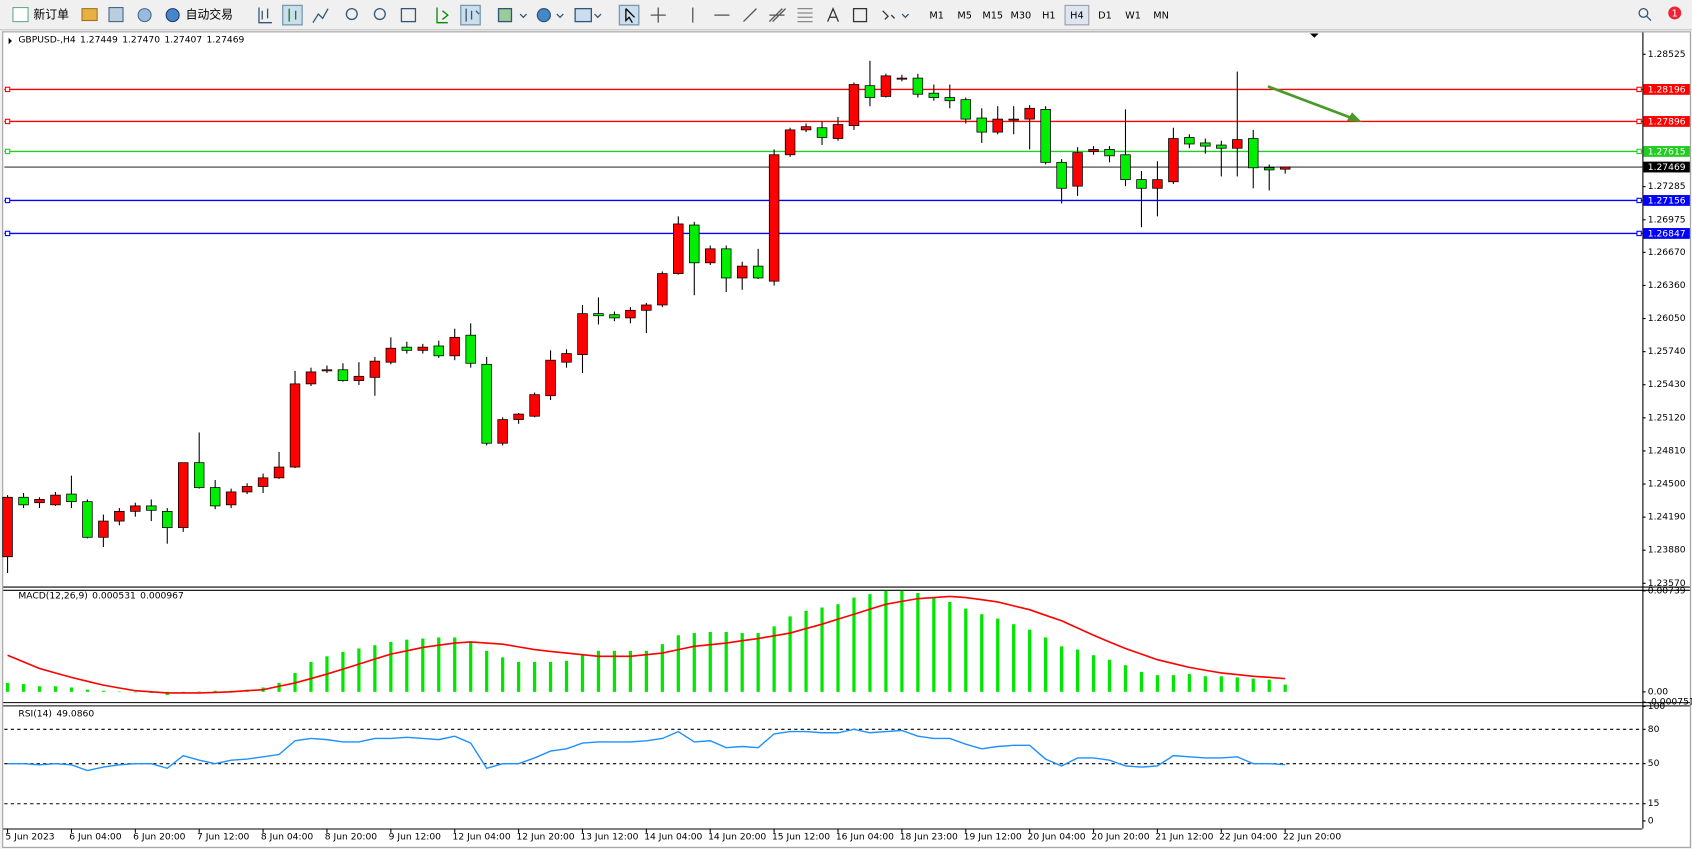  Describe the element at coordinates (1048, 16) in the screenshot. I see `timeframe-button: H1` at that location.